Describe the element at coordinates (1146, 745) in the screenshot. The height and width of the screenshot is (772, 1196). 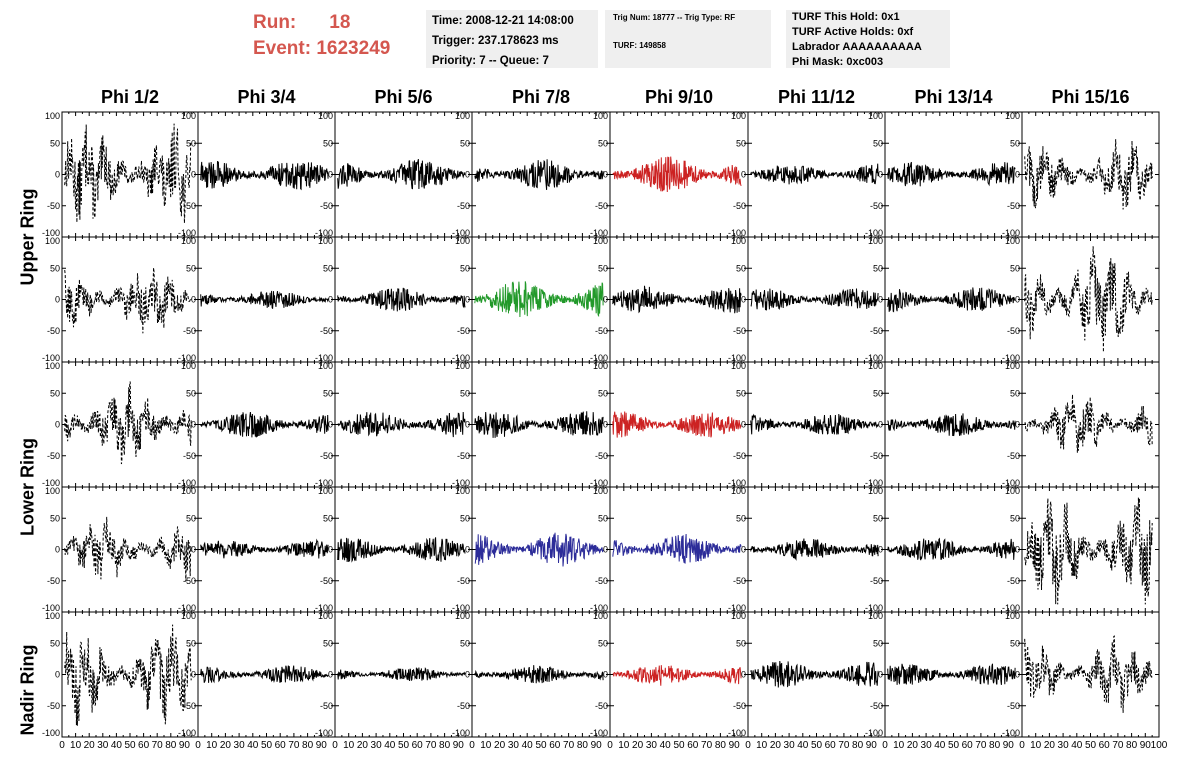
I see `x-tick-label: 90` at that location.